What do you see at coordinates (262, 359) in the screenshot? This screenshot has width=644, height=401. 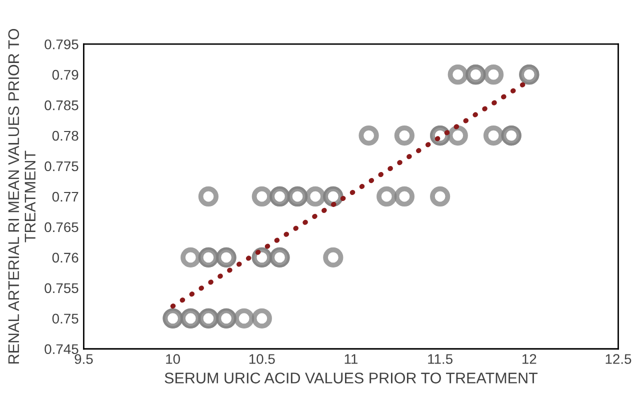 I see `x-tick-label: 10.5` at bounding box center [262, 359].